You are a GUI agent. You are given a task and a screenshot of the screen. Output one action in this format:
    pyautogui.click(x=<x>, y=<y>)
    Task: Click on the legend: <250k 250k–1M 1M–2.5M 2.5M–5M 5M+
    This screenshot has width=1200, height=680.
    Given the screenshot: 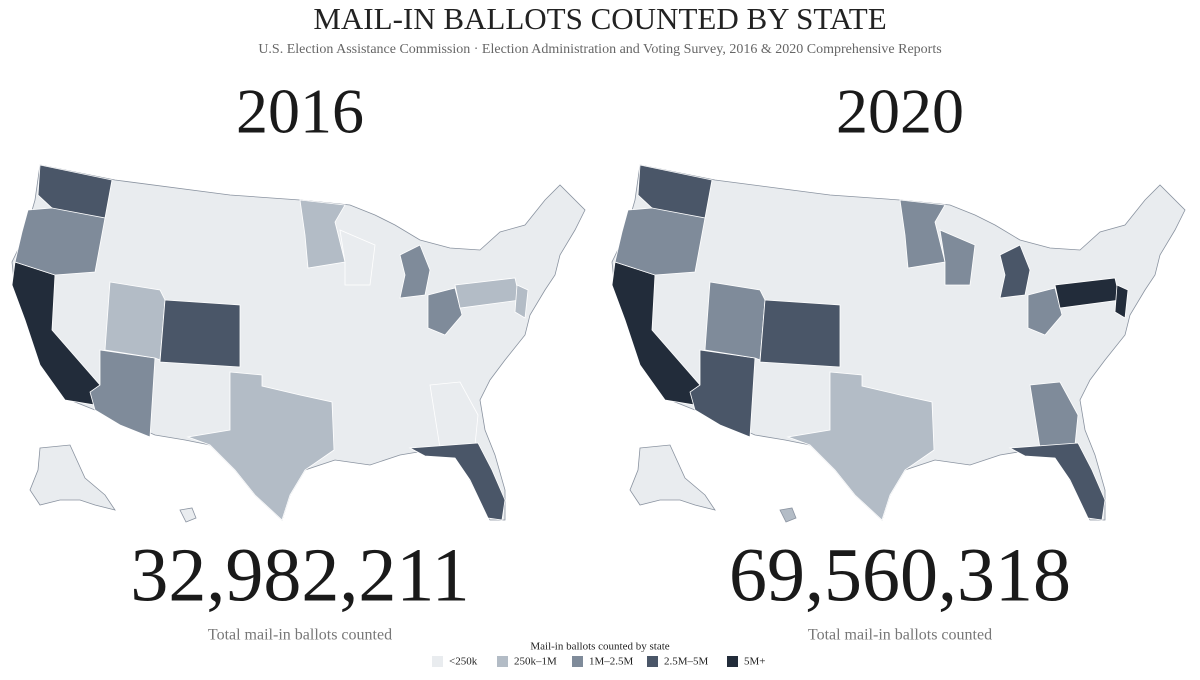 What is the action you would take?
    pyautogui.click(x=598, y=662)
    